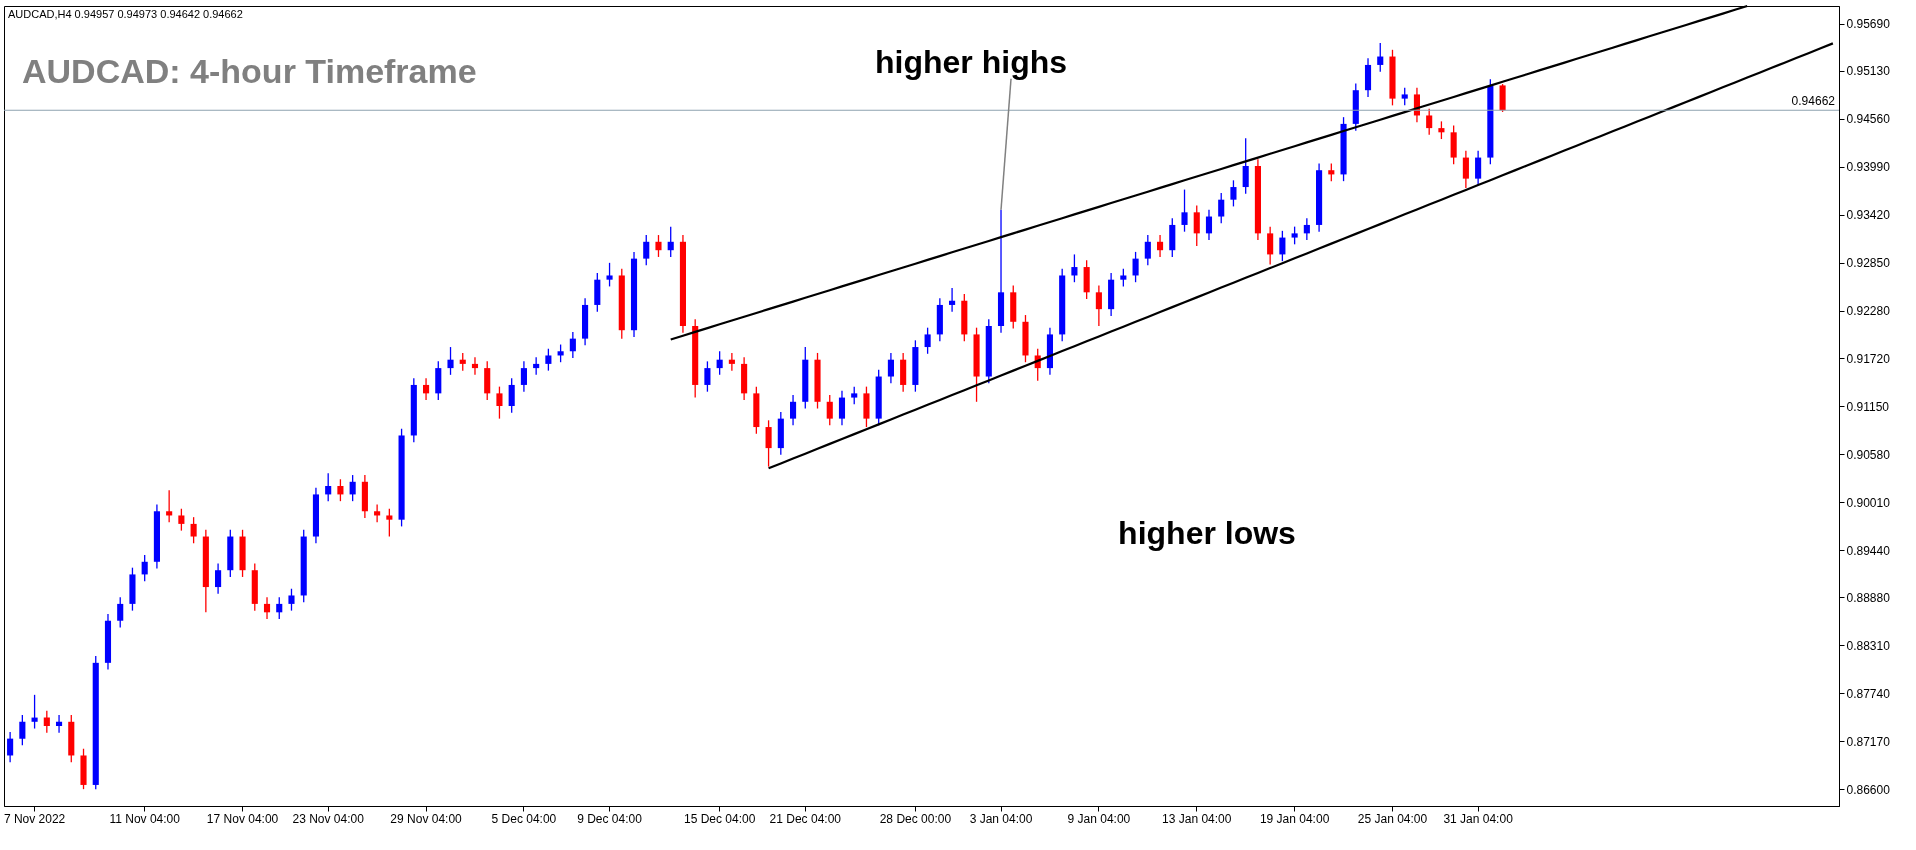 Image resolution: width=1916 pixels, height=850 pixels. Describe the element at coordinates (1001, 818) in the screenshot. I see `x-tick-label: 3 Jan 04:00` at that location.